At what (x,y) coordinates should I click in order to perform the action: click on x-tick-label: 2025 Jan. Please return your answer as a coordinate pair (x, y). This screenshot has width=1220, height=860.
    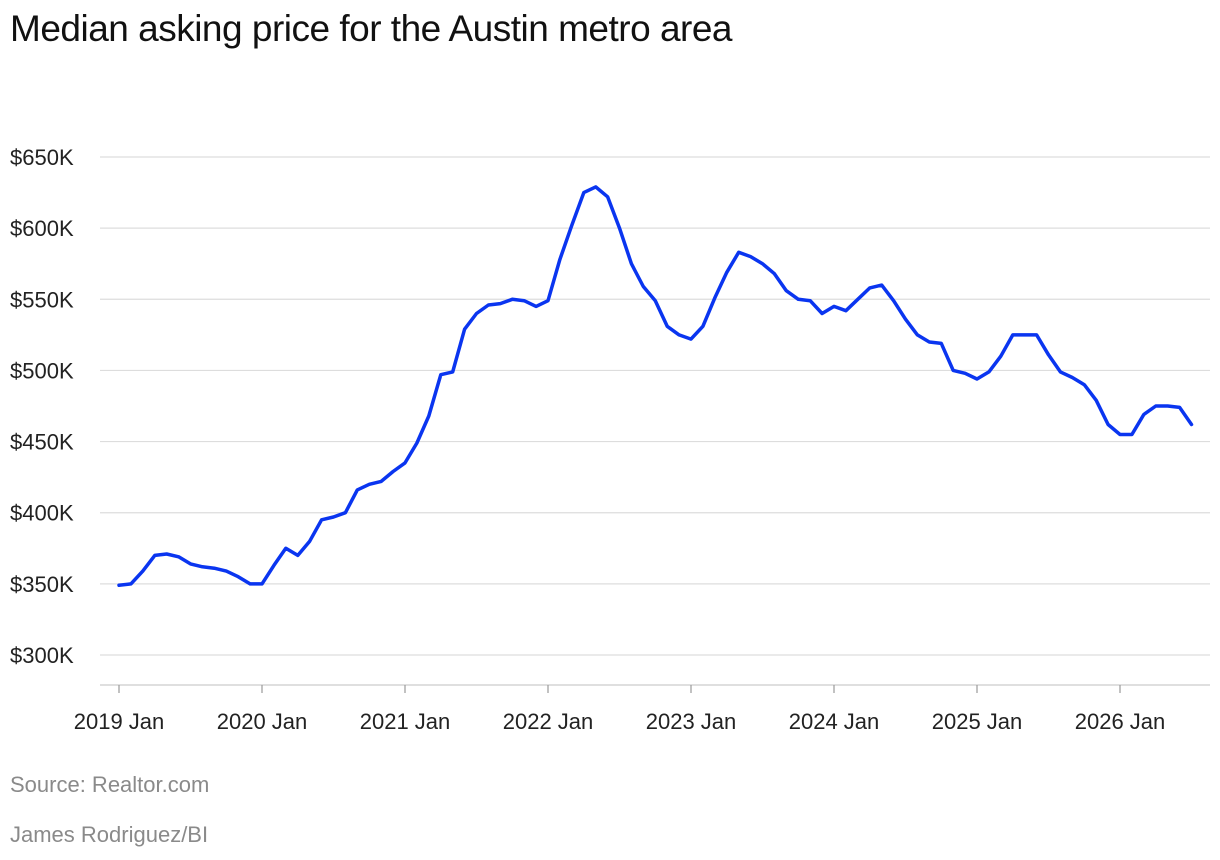
    Looking at the image, I should click on (977, 721).